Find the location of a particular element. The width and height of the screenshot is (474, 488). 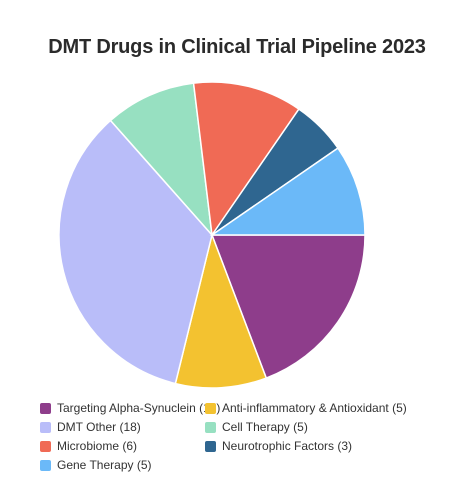

legend-label: Gene Therapy (5) is located at coordinates (104, 465).